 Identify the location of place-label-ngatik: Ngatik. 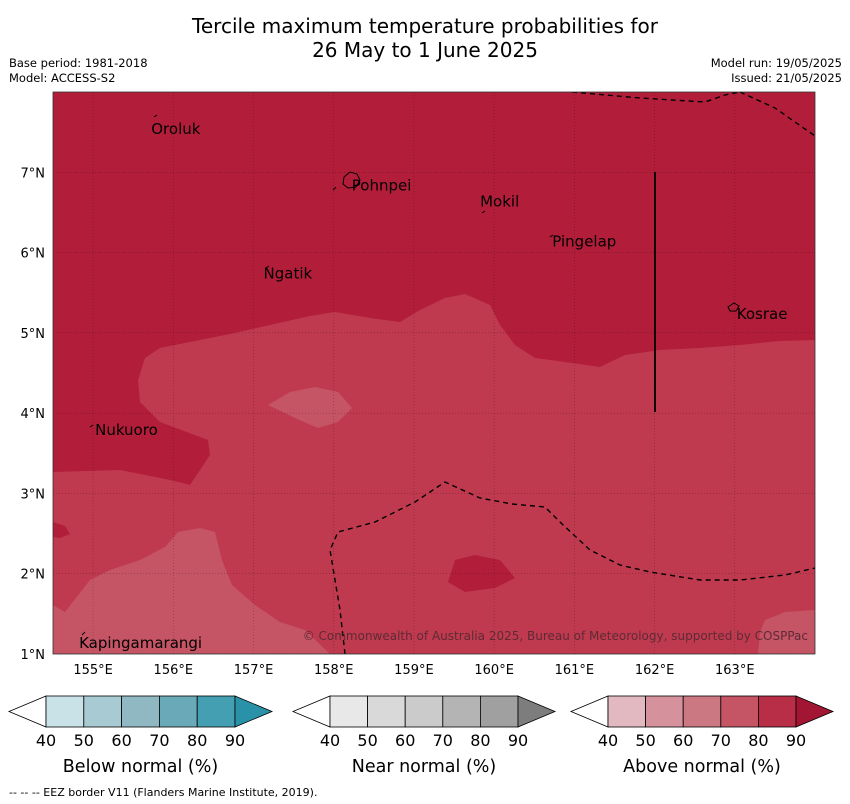
(288, 274).